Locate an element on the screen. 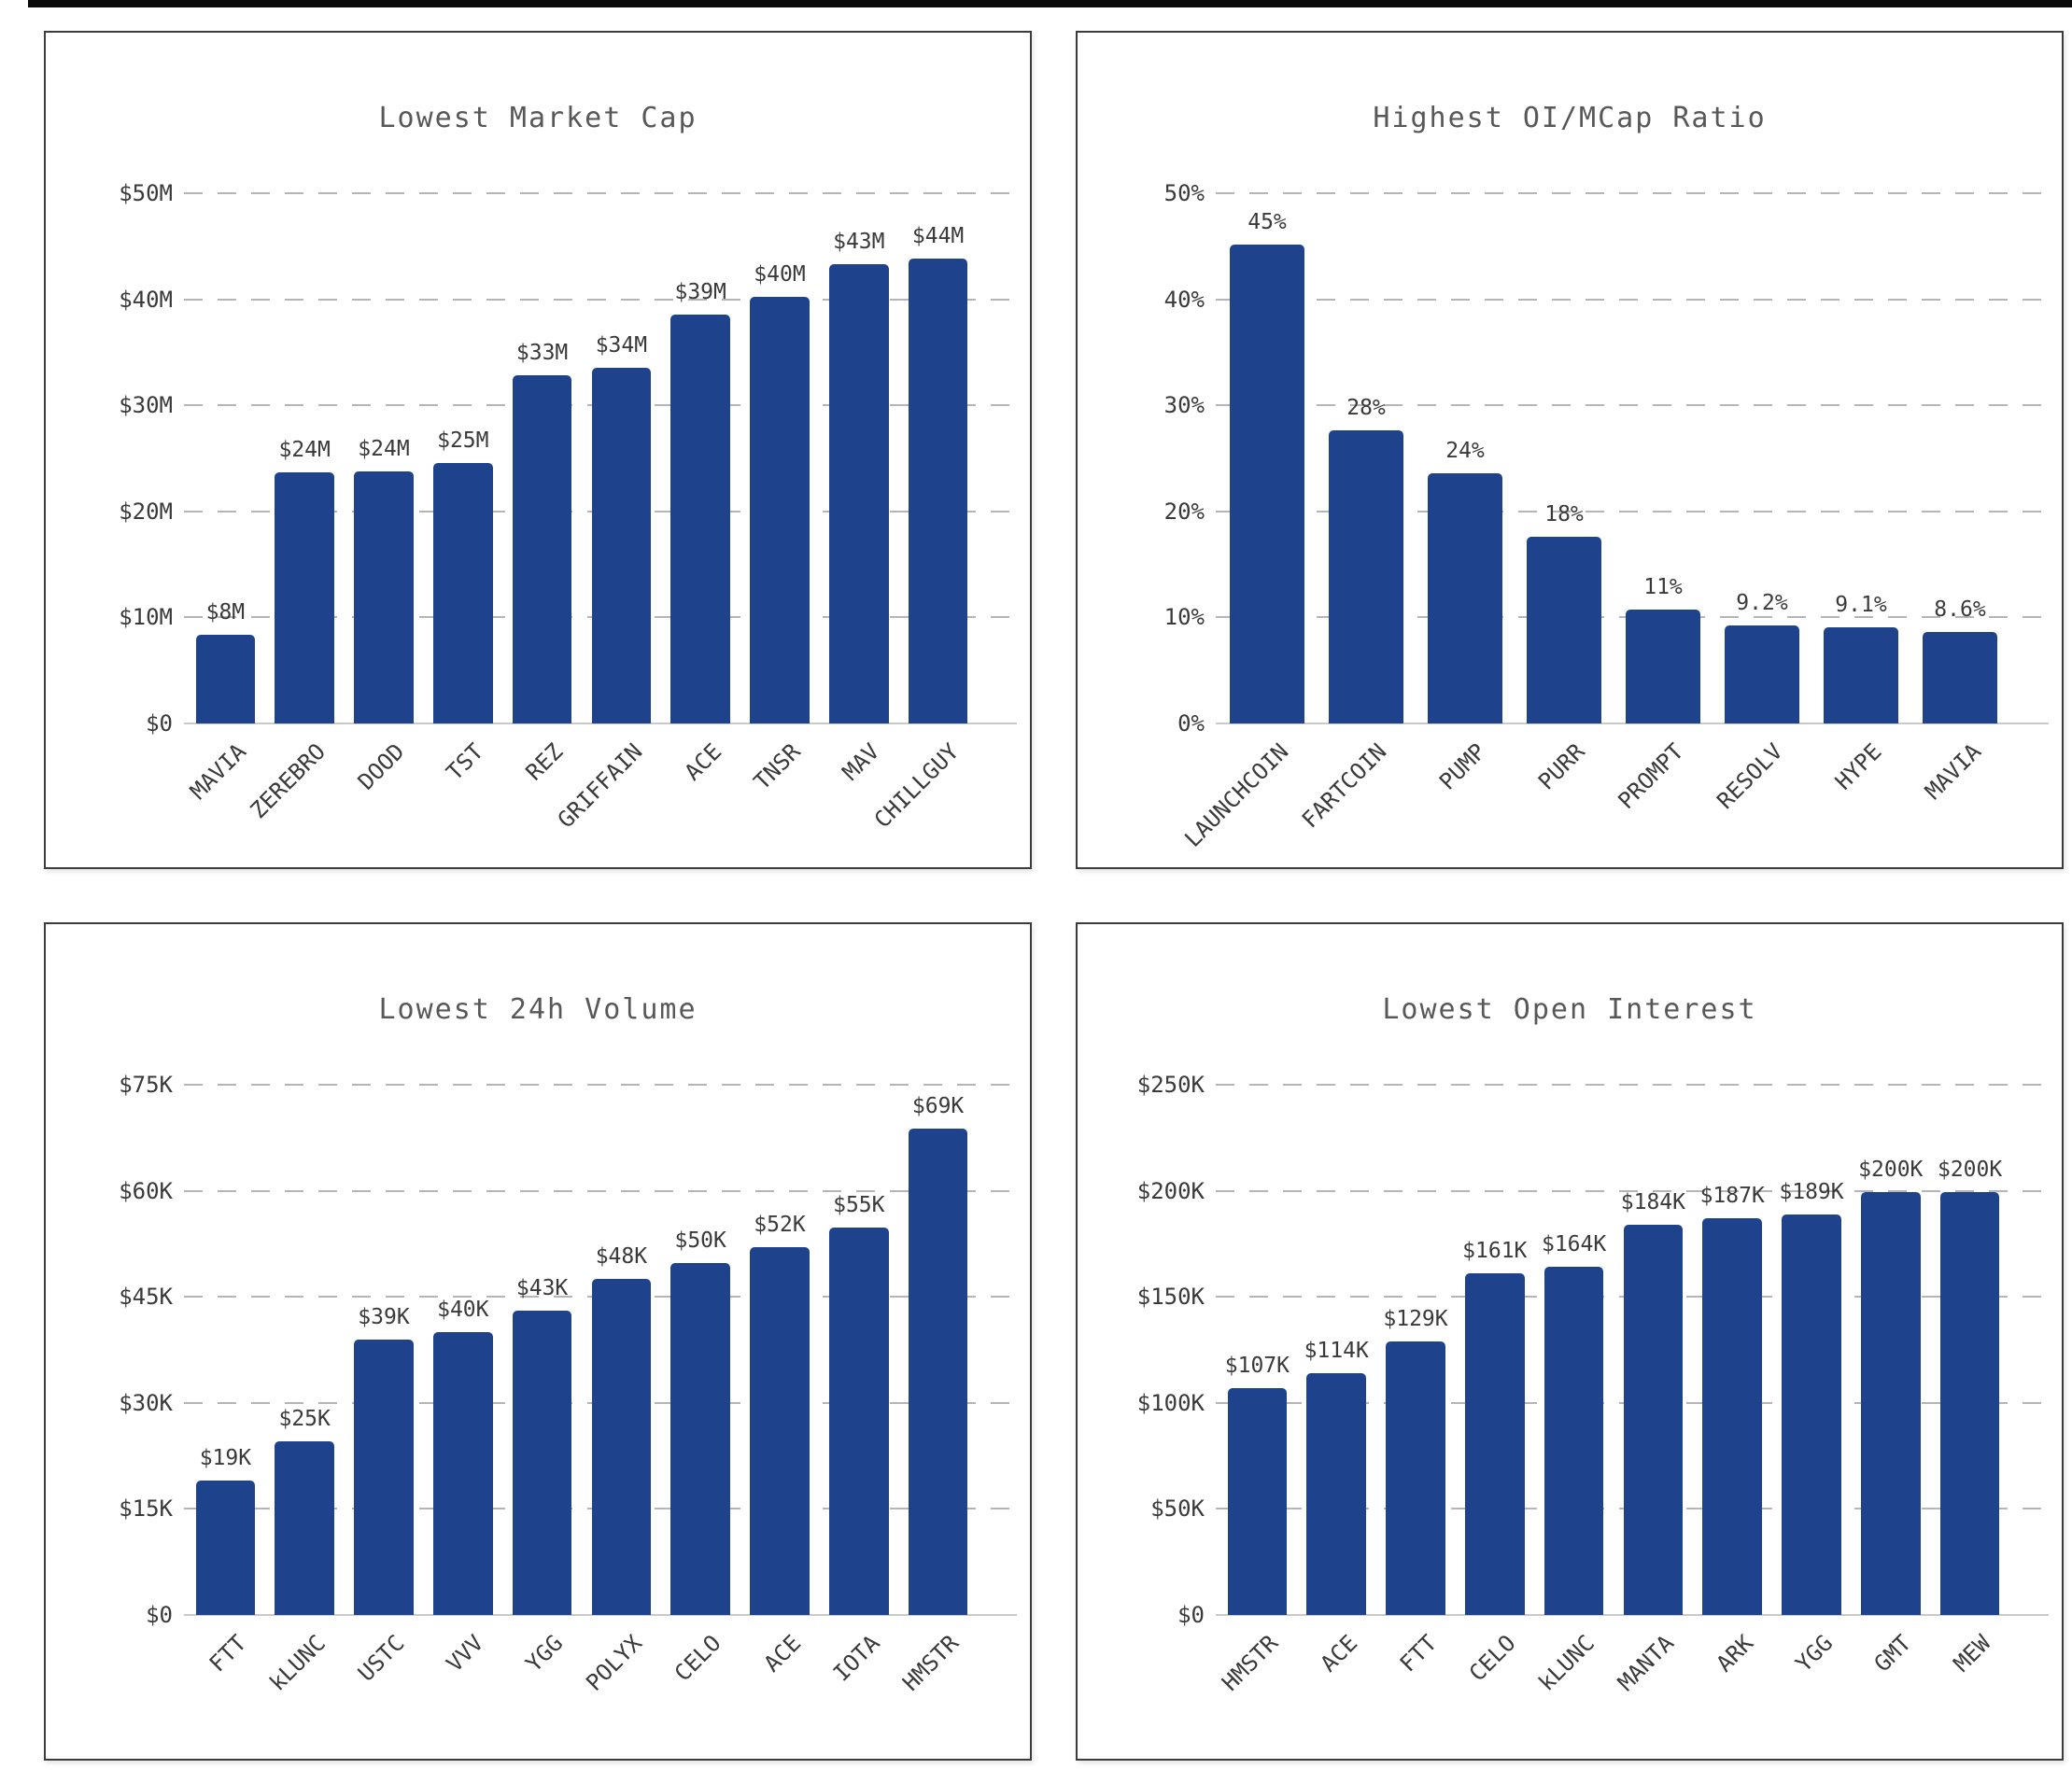 This screenshot has width=2072, height=1783. y-tick-label: $50M is located at coordinates (146, 193).